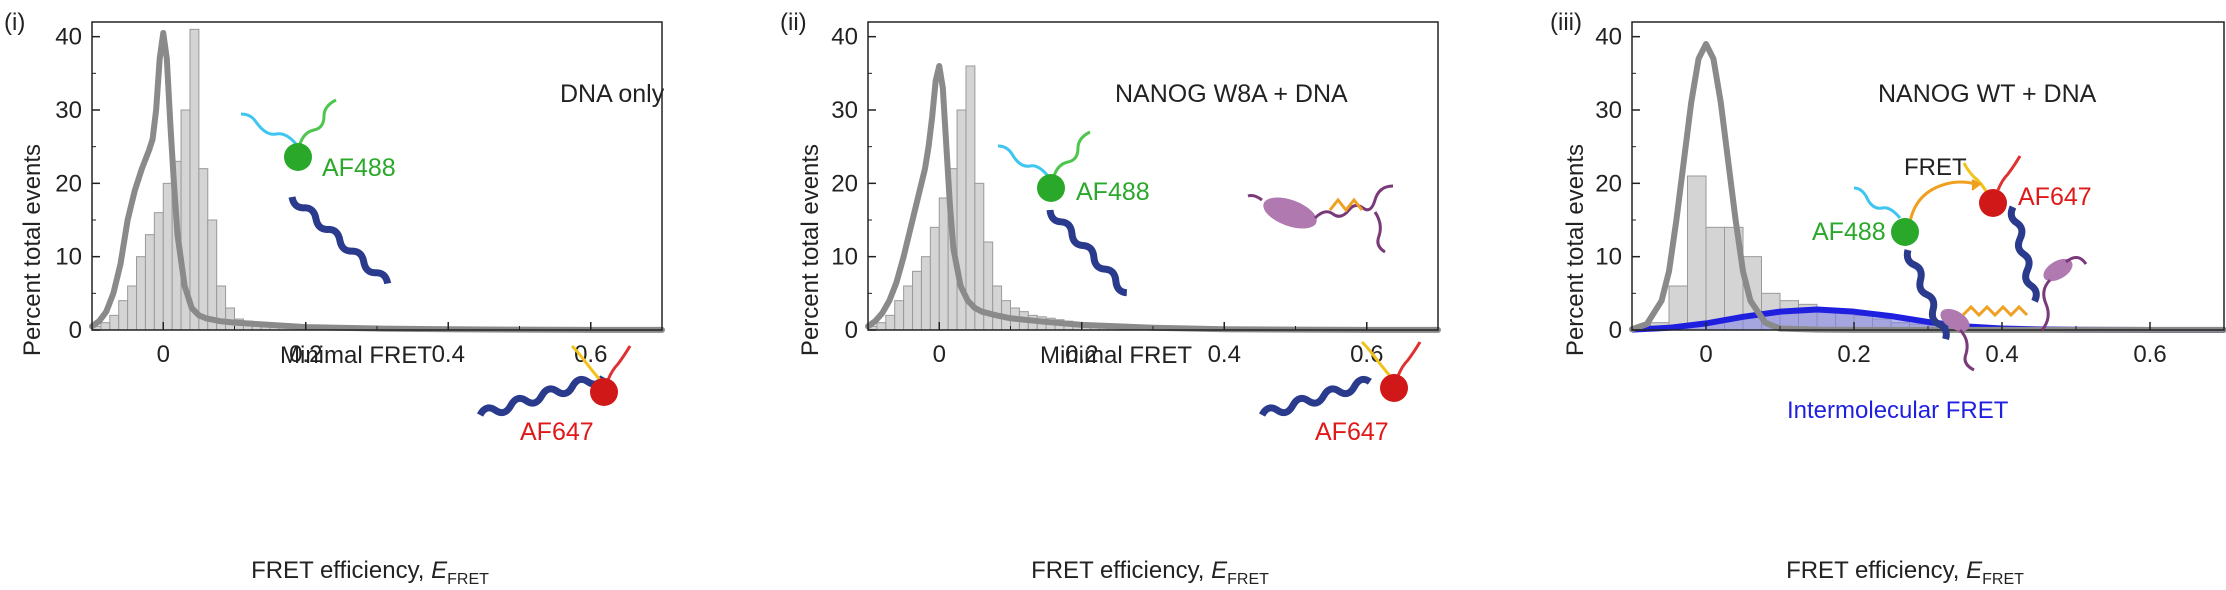  What do you see at coordinates (1935, 167) in the screenshot?
I see `fret-label: FRET` at bounding box center [1935, 167].